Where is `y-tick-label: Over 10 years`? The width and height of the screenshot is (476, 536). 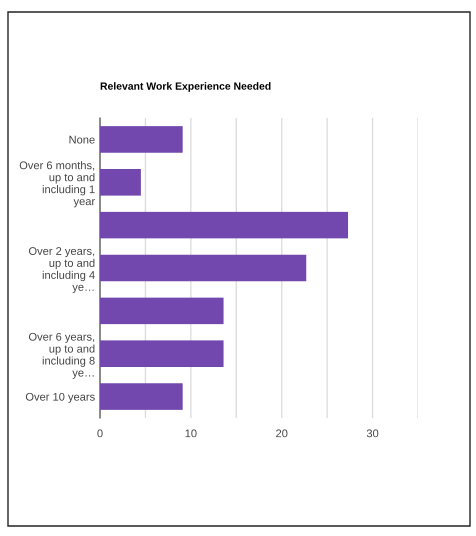 y-tick-label: Over 10 years is located at coordinates (60, 397).